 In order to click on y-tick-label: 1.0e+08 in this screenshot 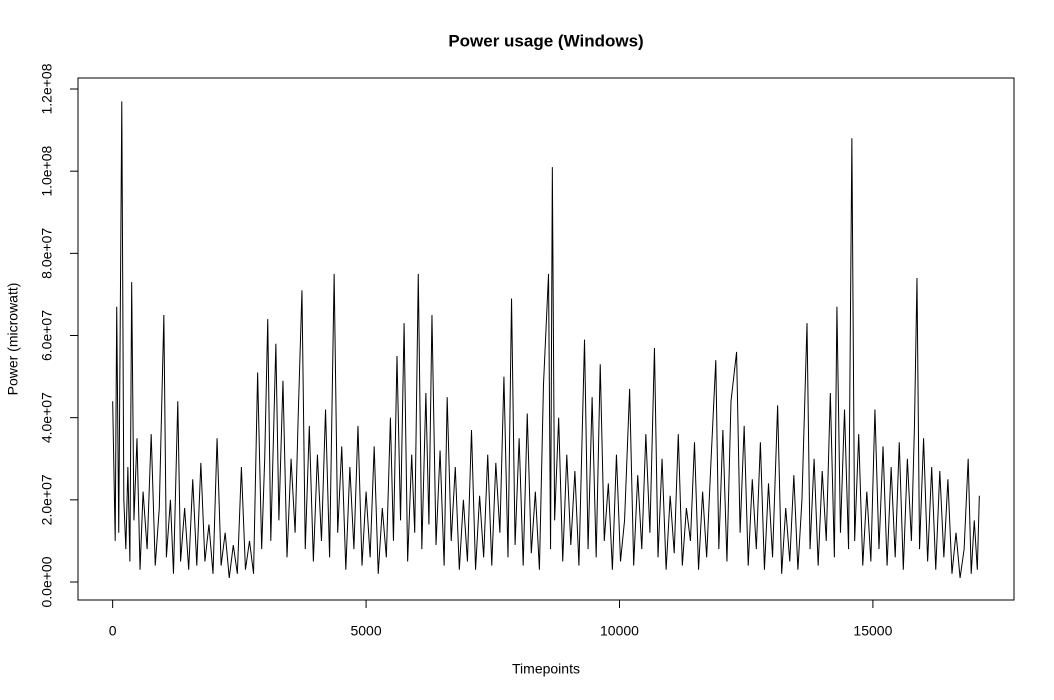, I will do `click(47, 170)`.